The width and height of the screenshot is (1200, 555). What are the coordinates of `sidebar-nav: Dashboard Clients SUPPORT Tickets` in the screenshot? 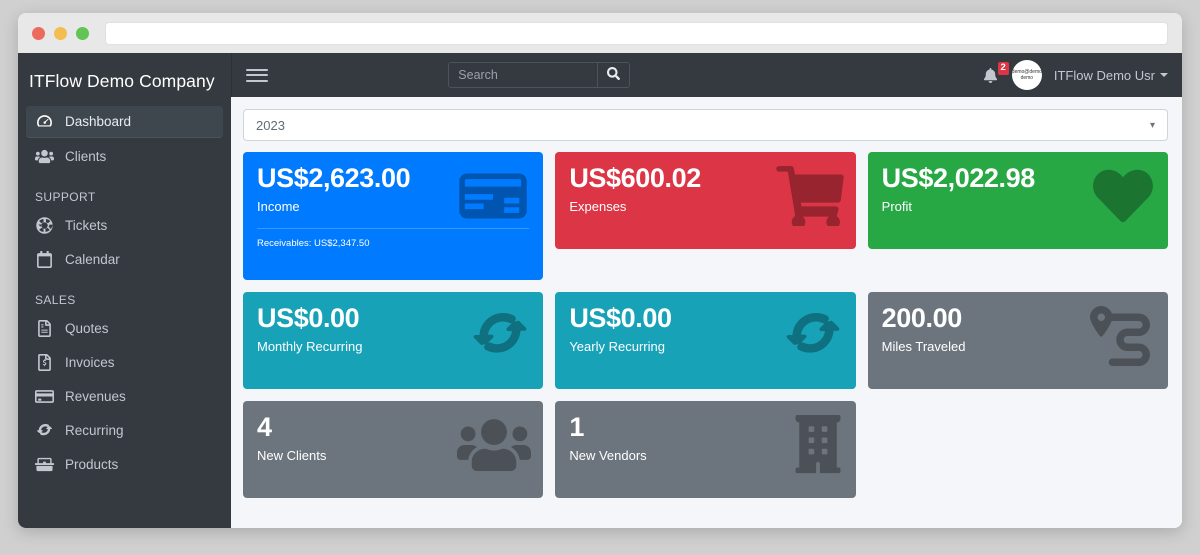 It's located at (124, 293).